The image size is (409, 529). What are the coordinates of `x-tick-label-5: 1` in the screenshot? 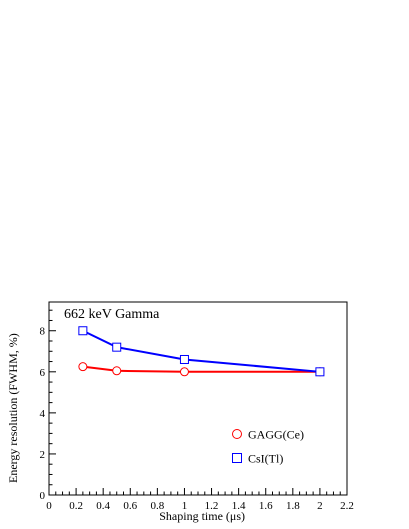 It's located at (185, 506).